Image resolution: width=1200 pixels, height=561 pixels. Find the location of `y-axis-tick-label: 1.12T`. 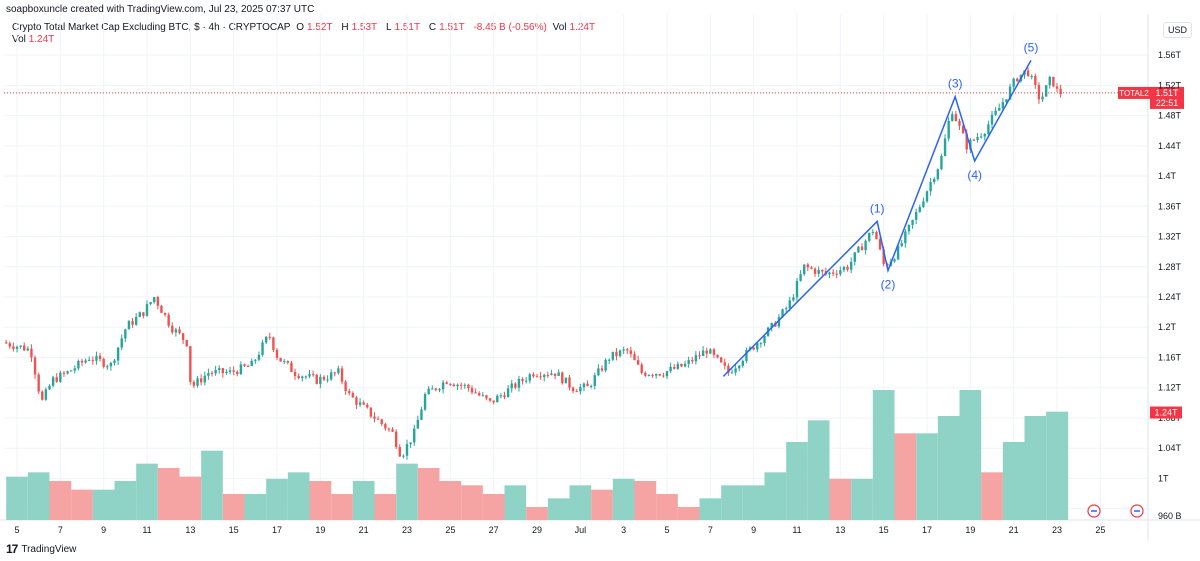

y-axis-tick-label: 1.12T is located at coordinates (1170, 388).